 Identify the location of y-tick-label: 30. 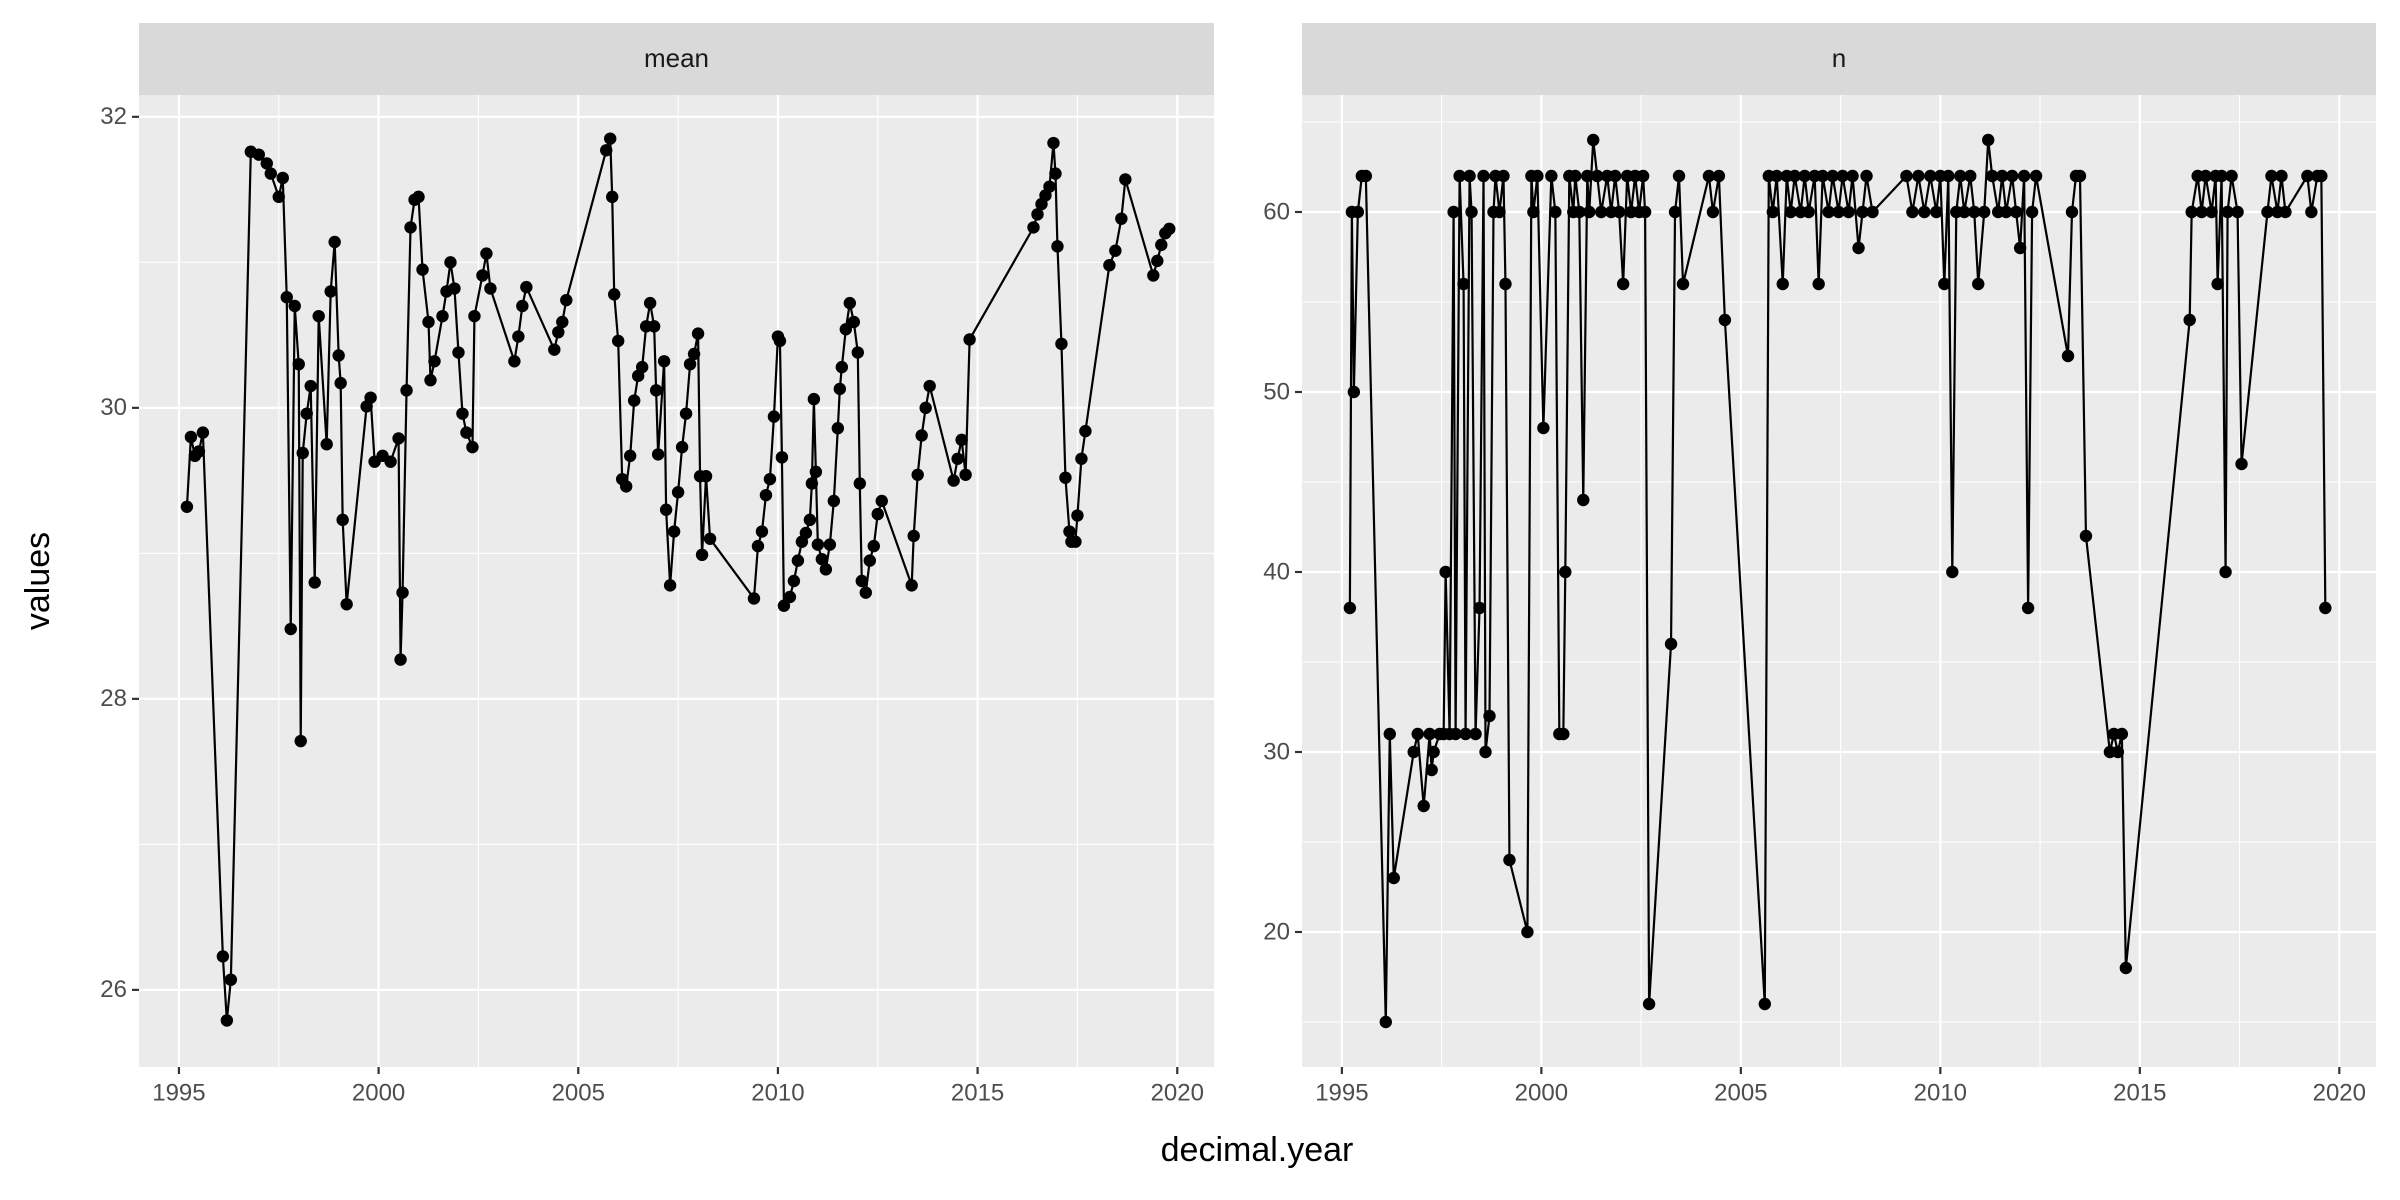
(113, 407).